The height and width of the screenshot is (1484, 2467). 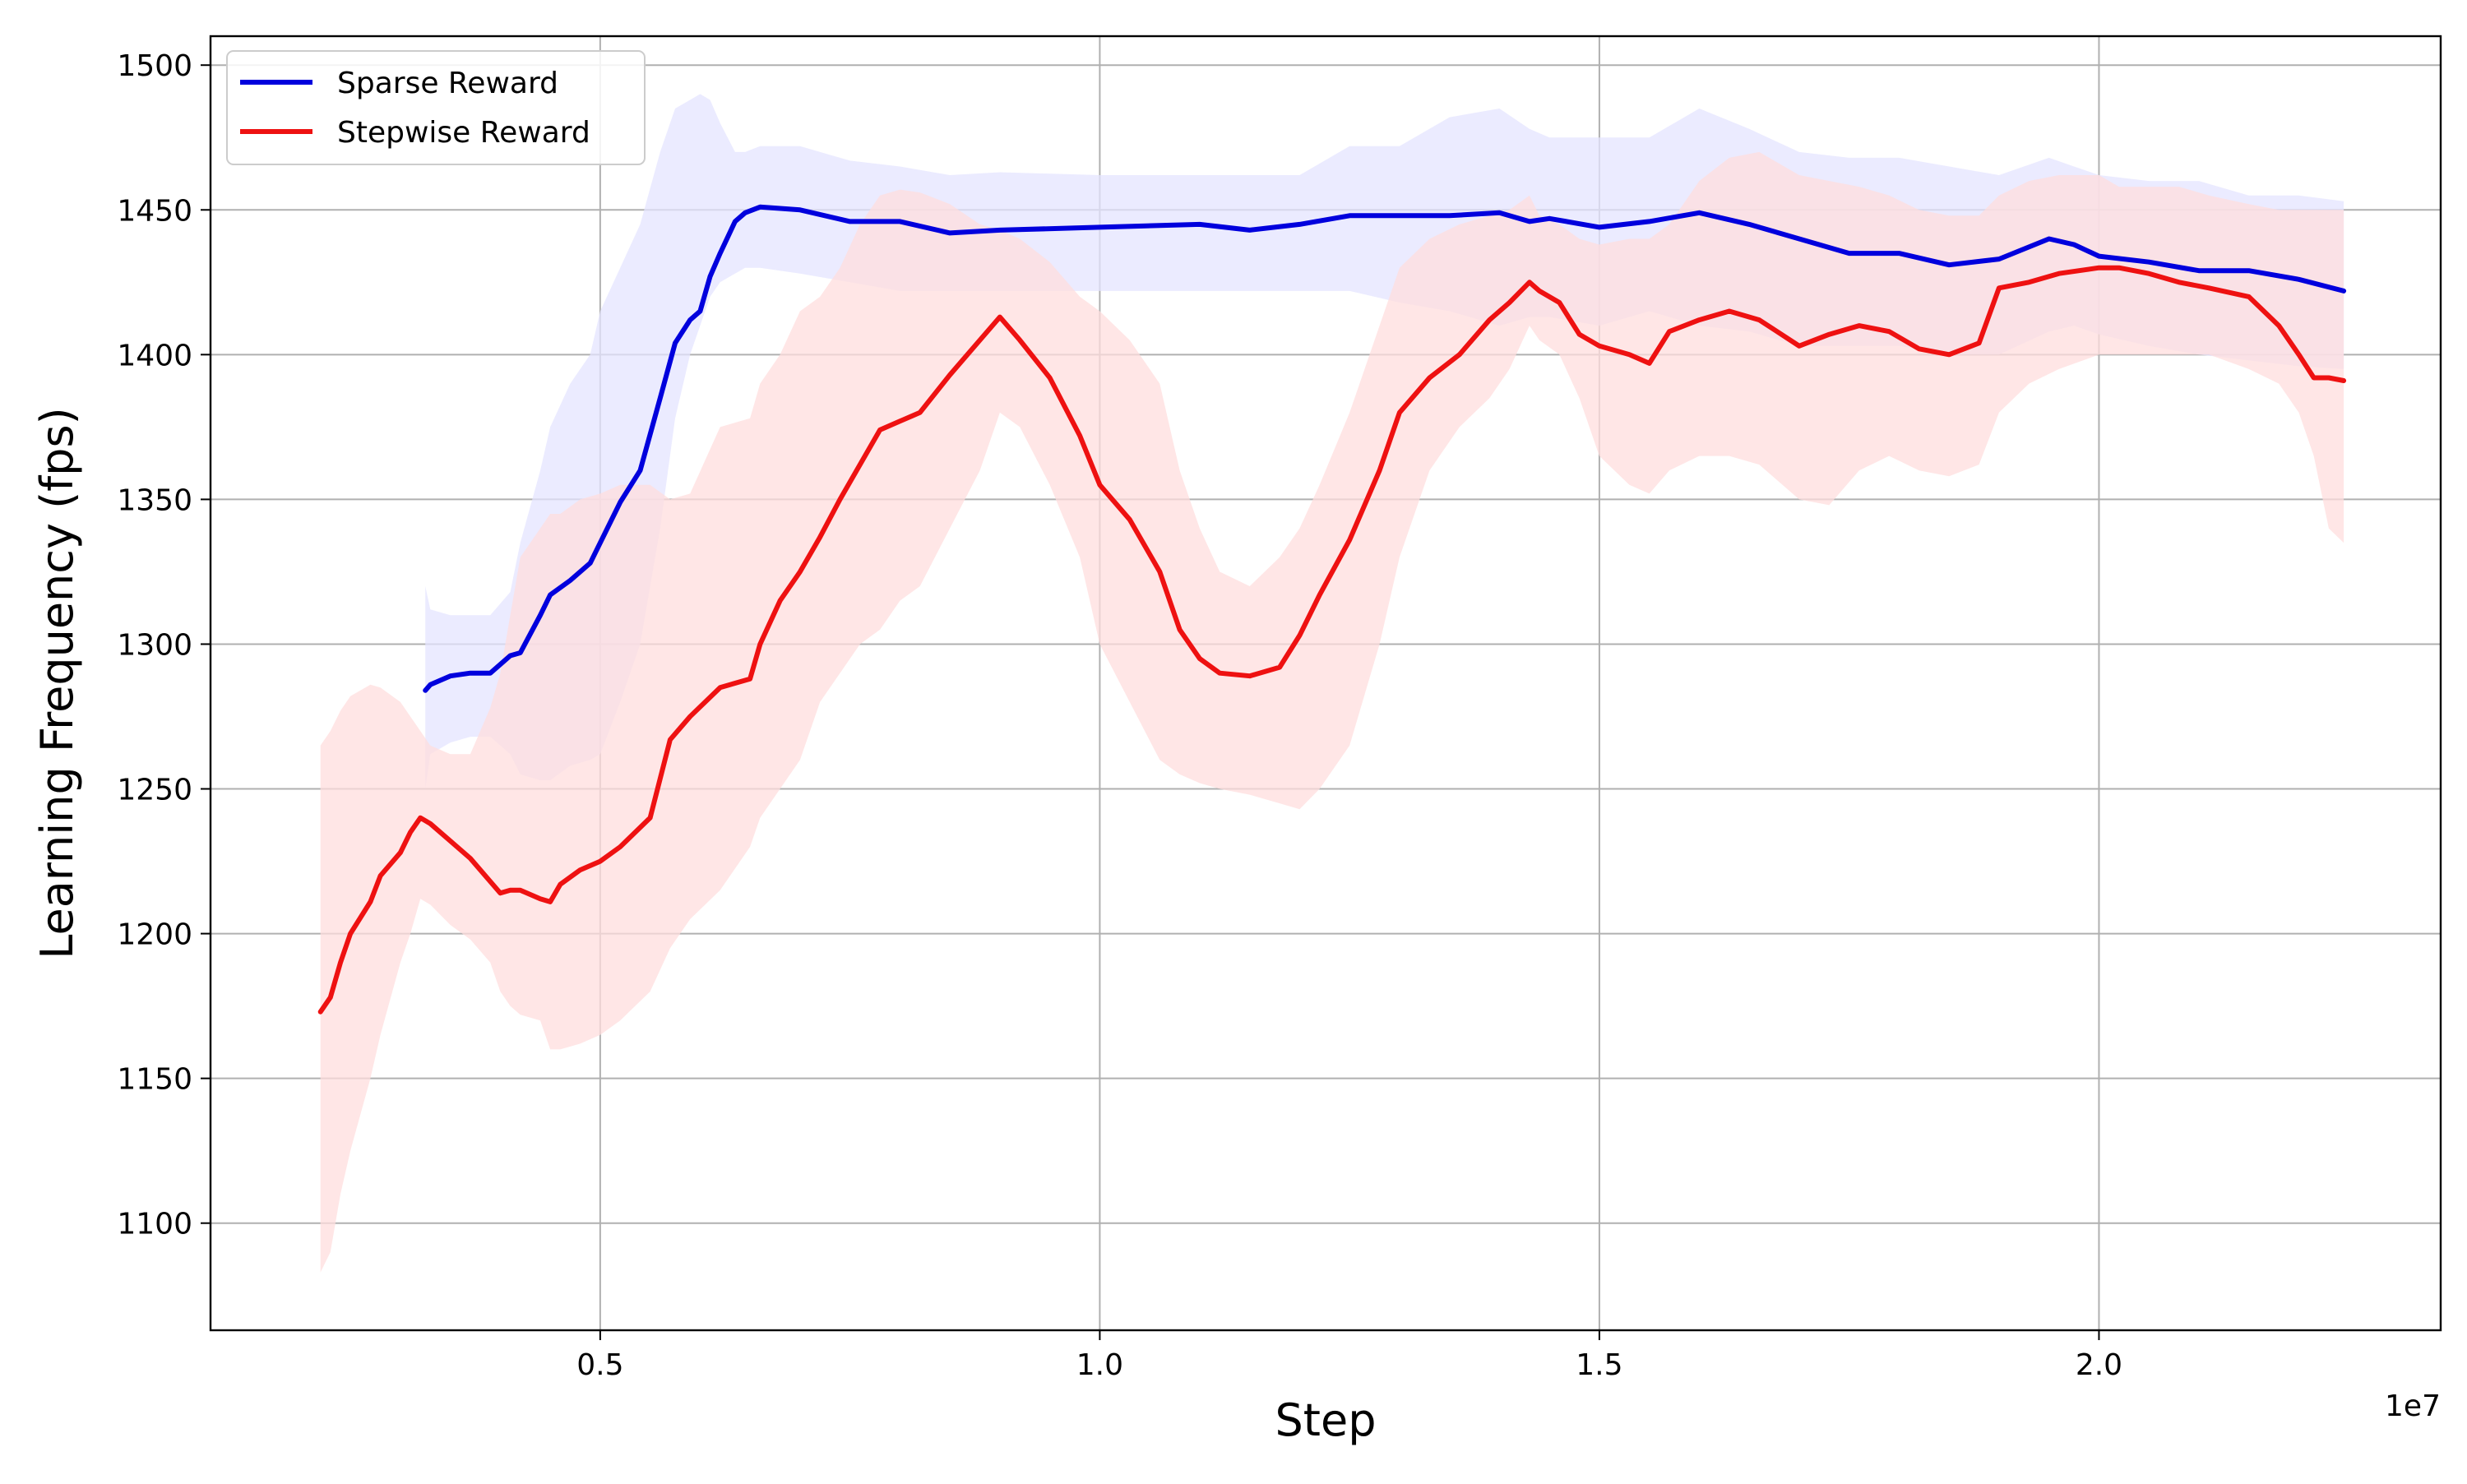 I want to click on y-axis-label: Learning Frequency (fps), so click(x=57, y=683).